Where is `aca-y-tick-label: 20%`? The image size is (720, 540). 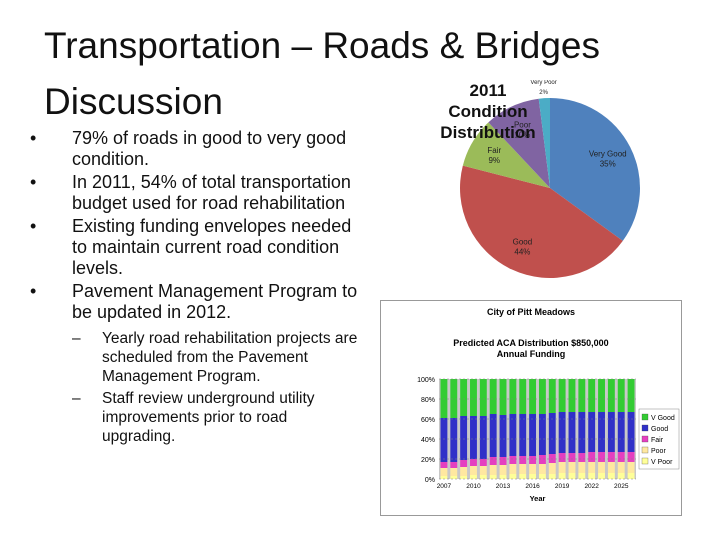 aca-y-tick-label: 20% is located at coordinates (428, 460).